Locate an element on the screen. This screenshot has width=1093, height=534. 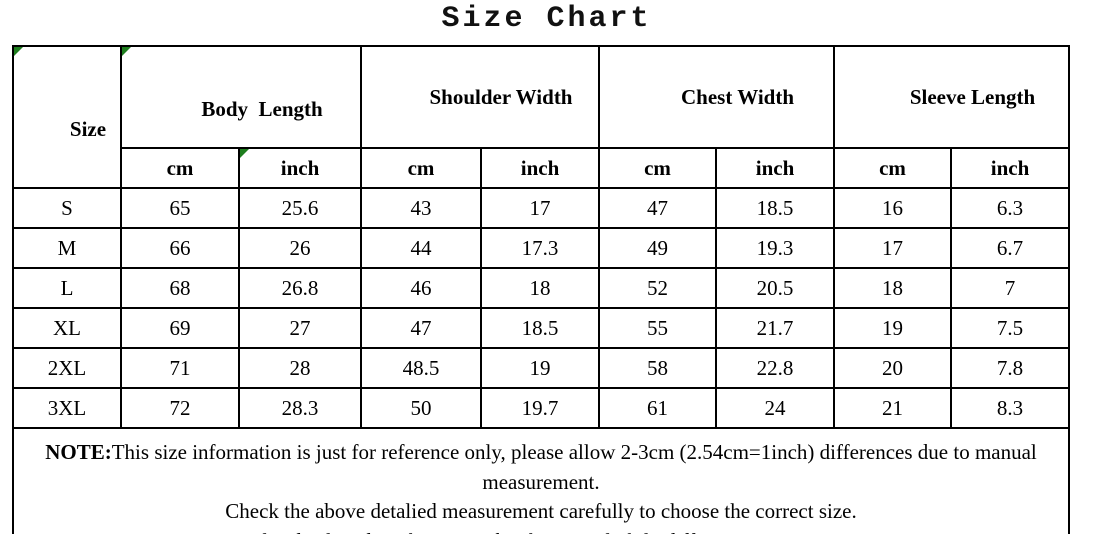
cell-sleeve-cm: 19 is located at coordinates (893, 328).